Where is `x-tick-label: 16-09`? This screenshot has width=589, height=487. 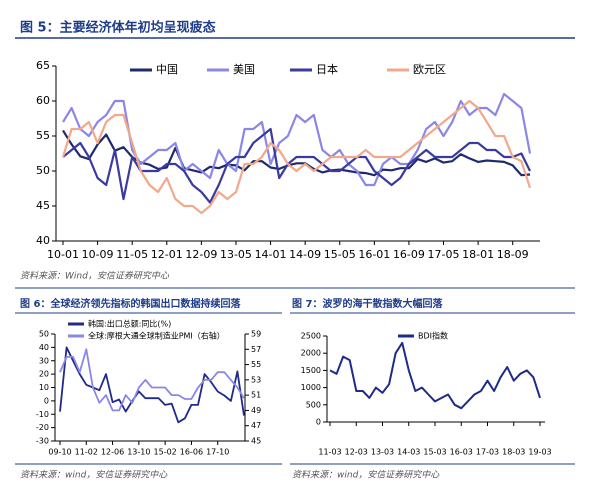 x-tick-label: 16-09 is located at coordinates (409, 254).